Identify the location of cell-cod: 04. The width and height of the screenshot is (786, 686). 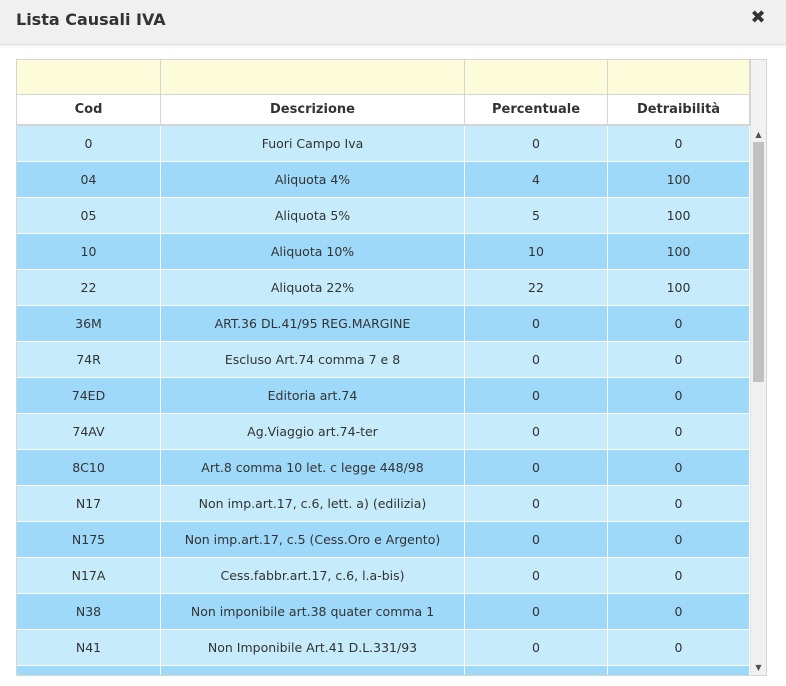
(89, 179).